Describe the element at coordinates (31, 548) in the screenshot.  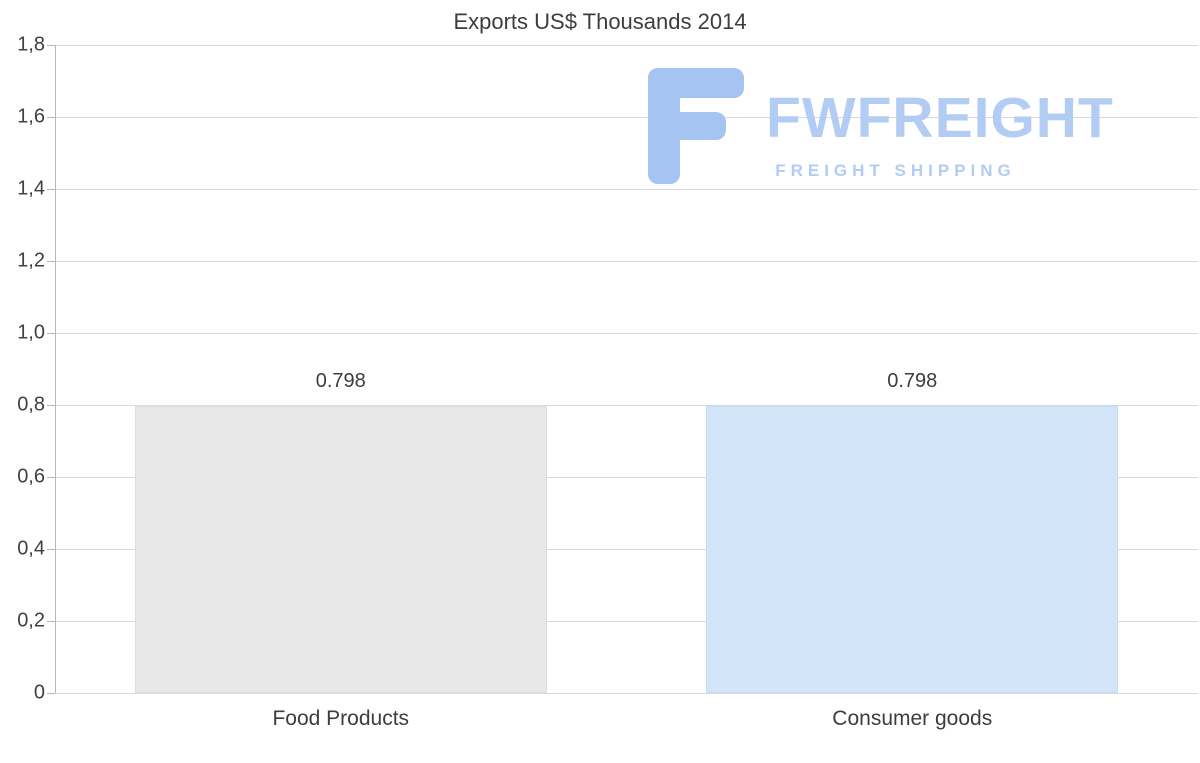
I see `y-tick-label: 0,4` at that location.